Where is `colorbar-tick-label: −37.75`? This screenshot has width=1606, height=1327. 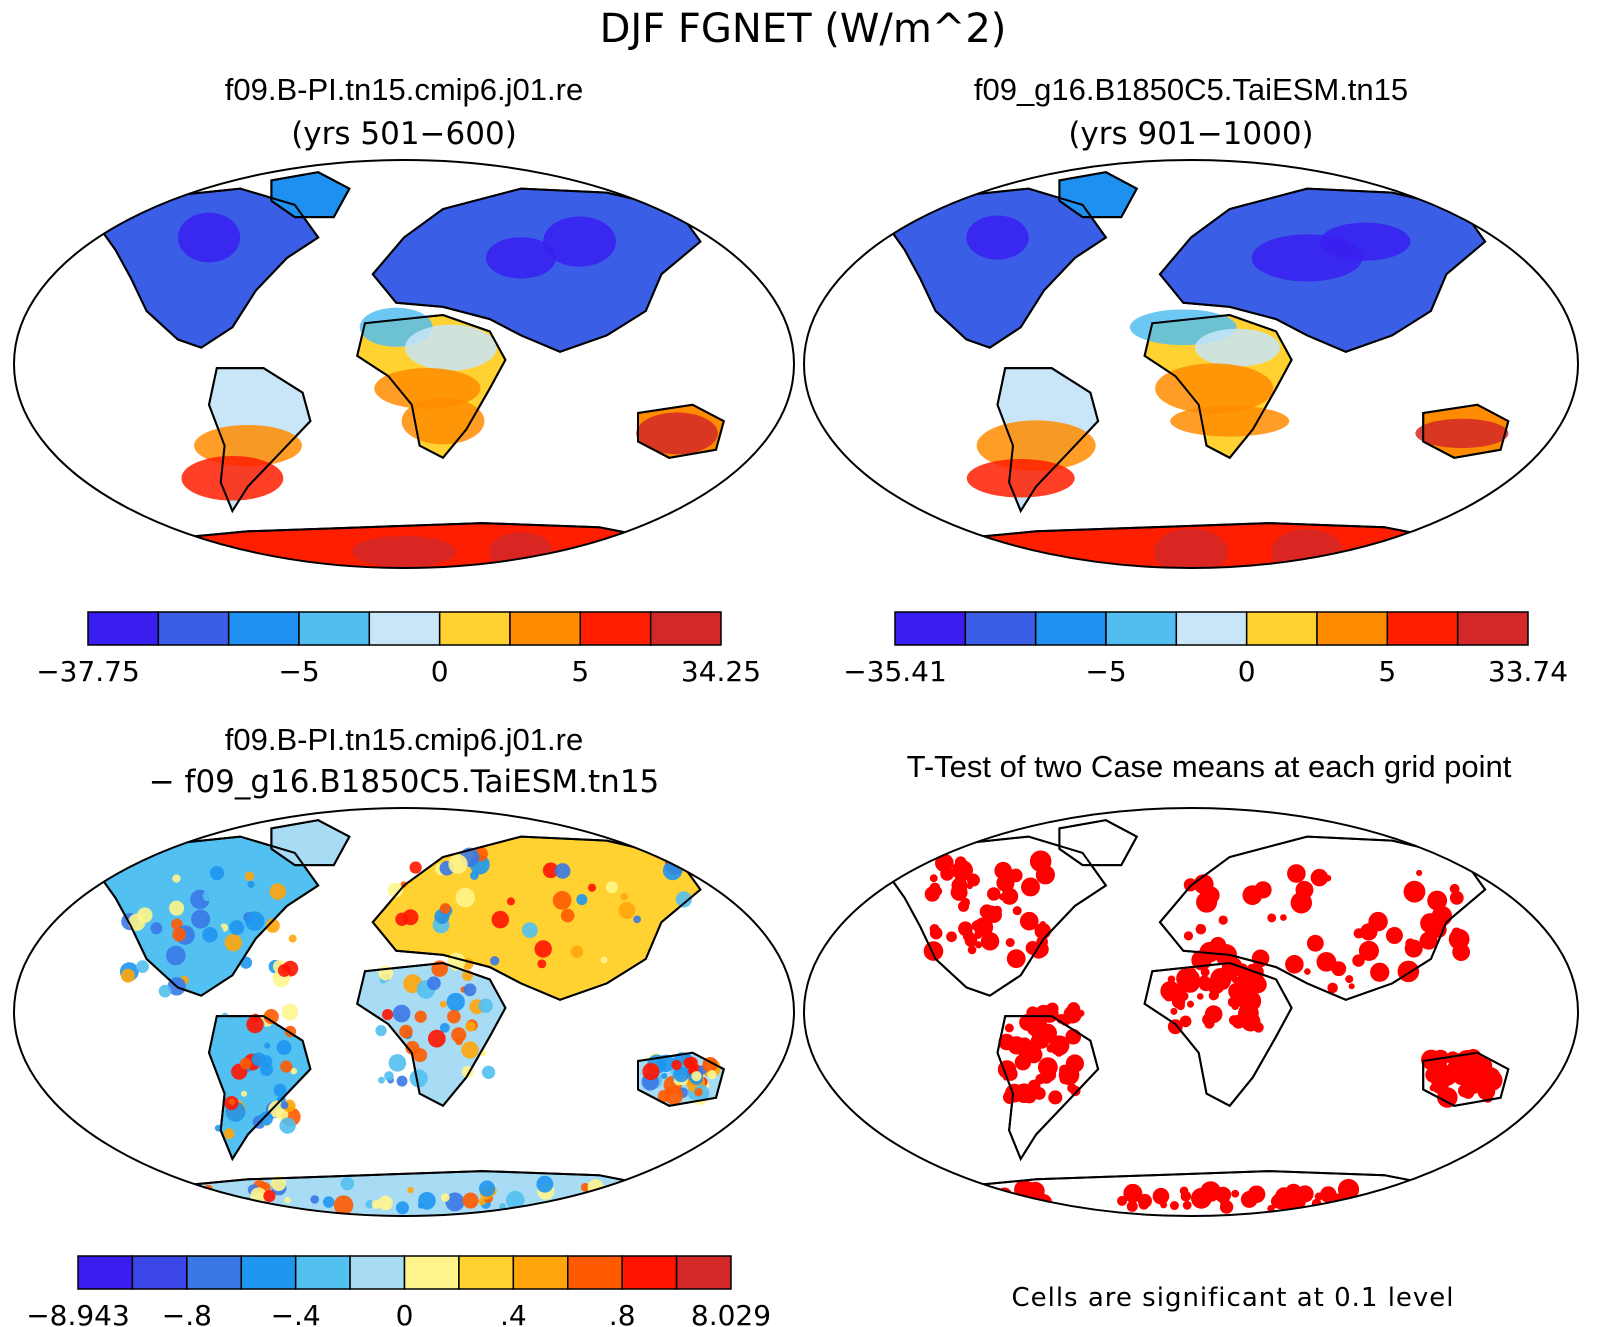
colorbar-tick-label: −37.75 is located at coordinates (88, 671).